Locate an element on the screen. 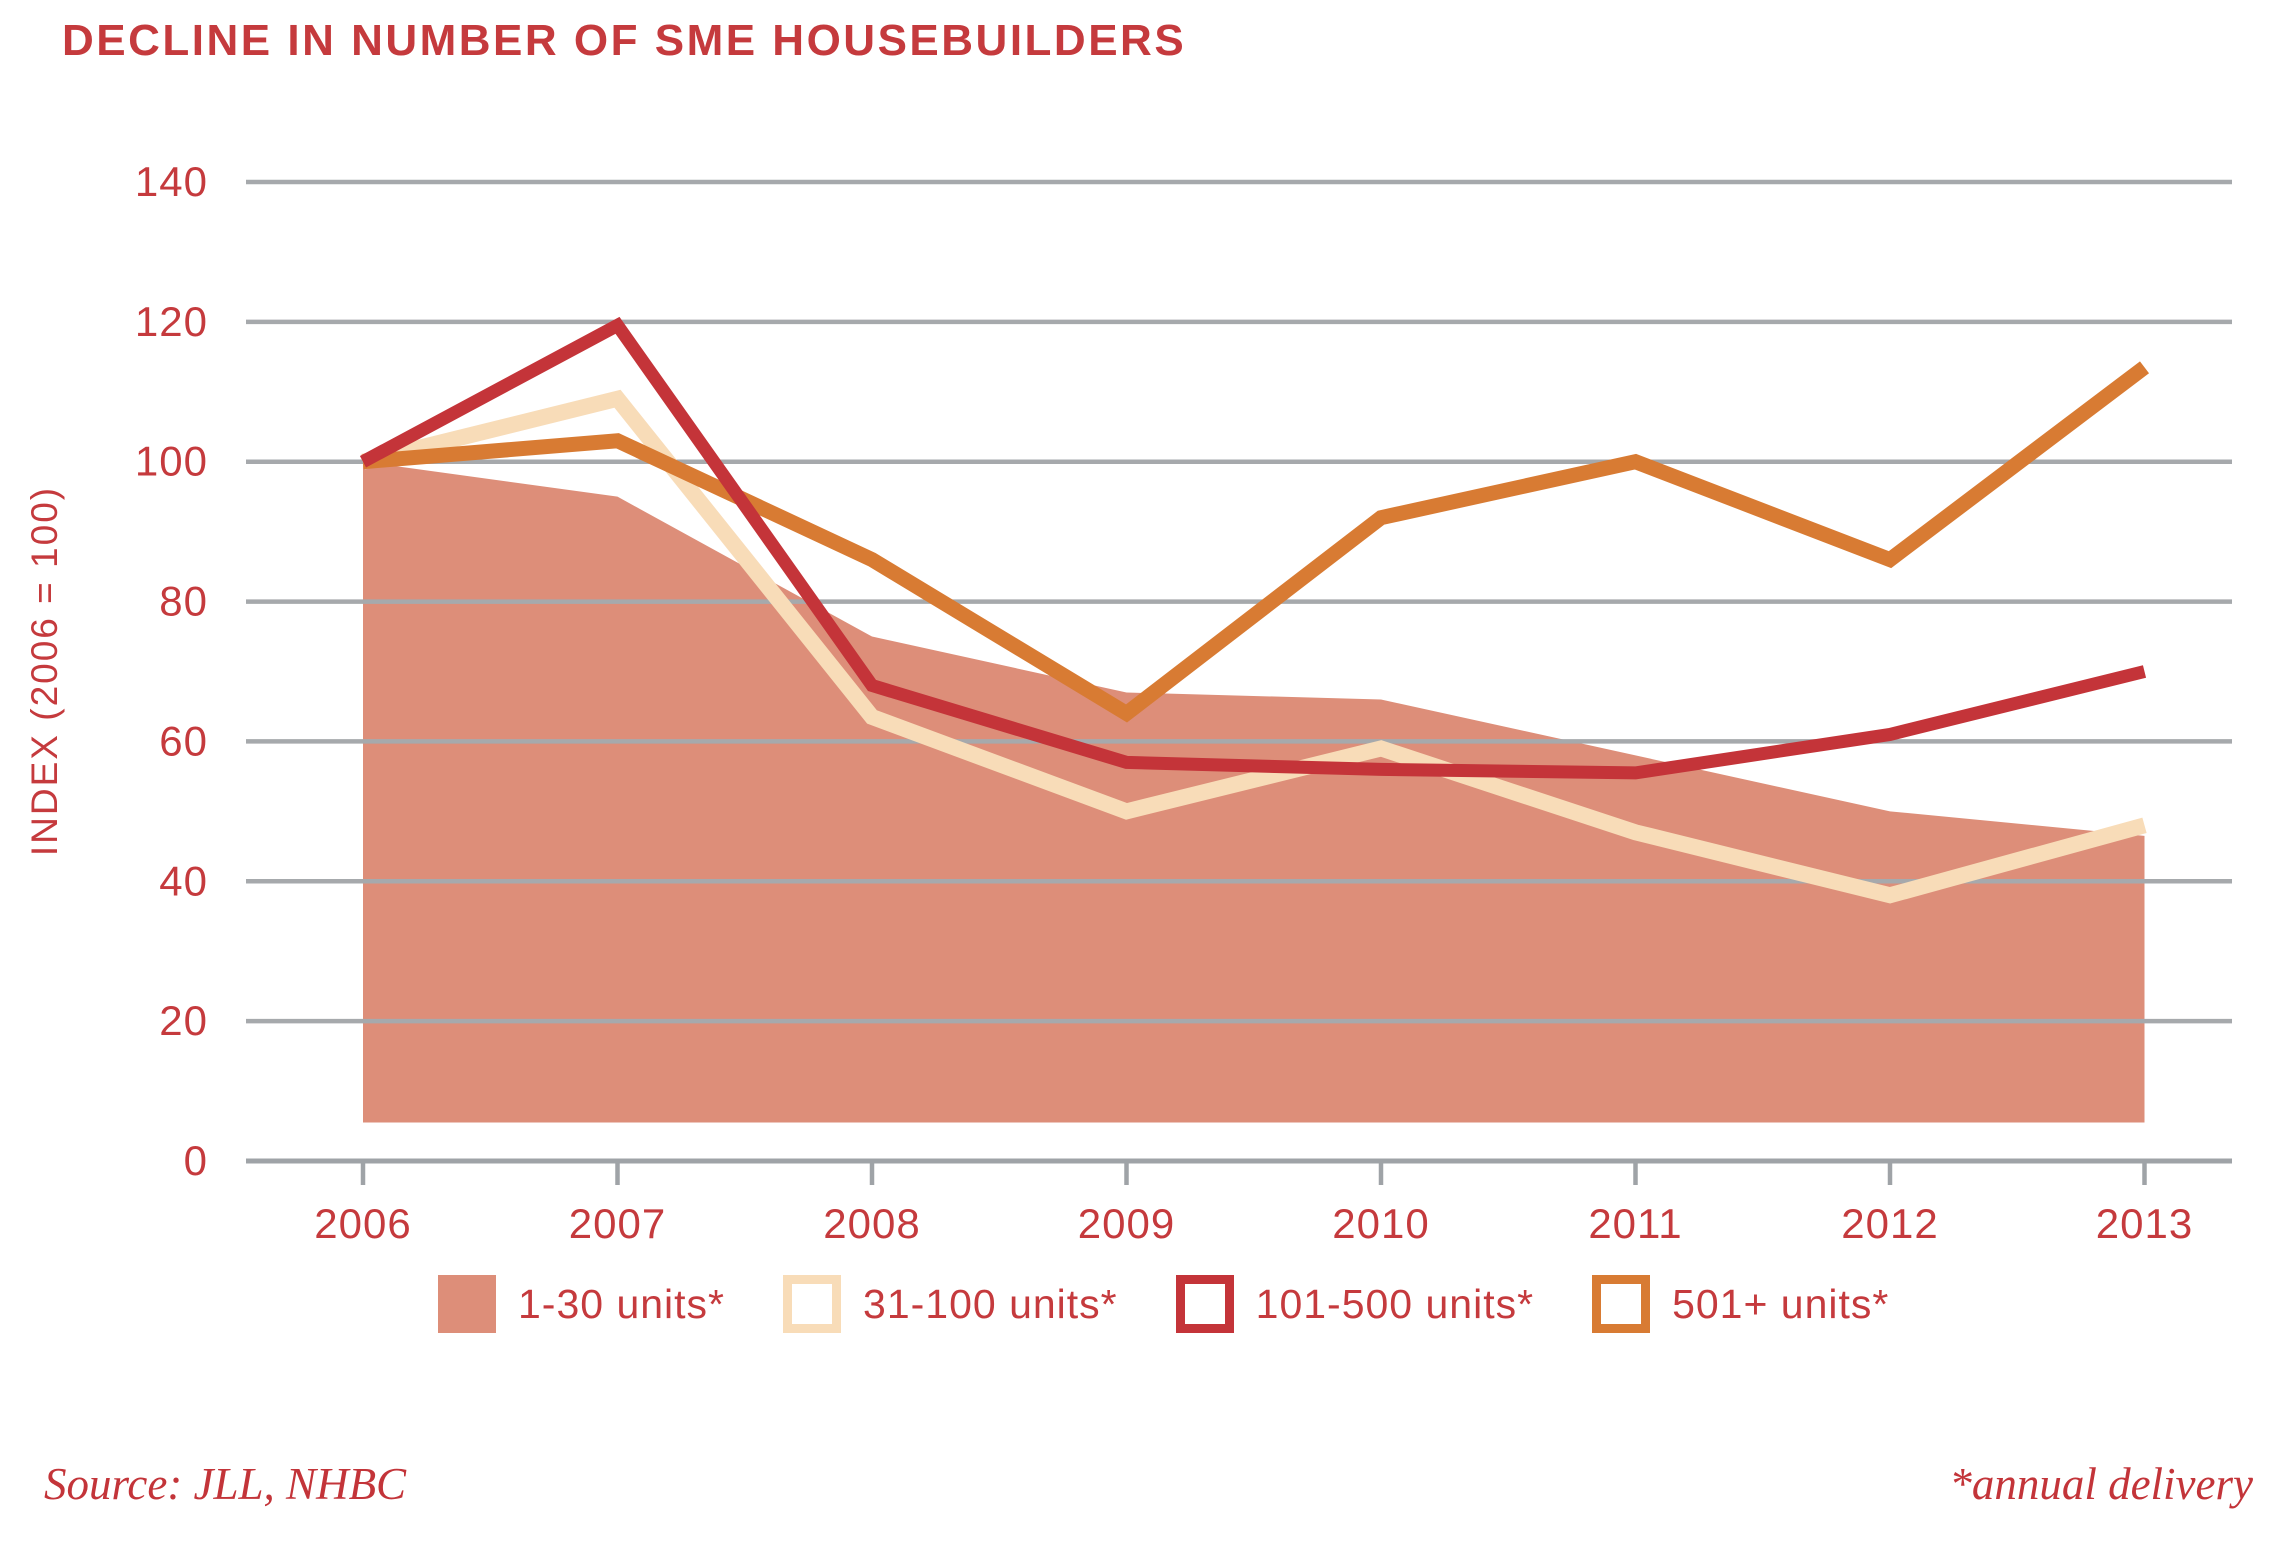  y-tick-label-60: 60 is located at coordinates (183, 740).